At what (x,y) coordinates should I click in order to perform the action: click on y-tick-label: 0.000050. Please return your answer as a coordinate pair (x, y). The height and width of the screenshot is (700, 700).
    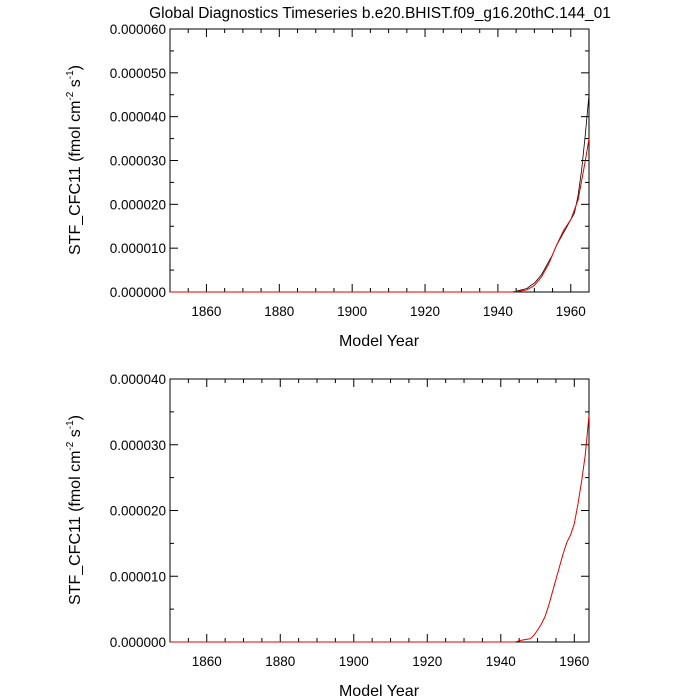
    Looking at the image, I should click on (138, 73).